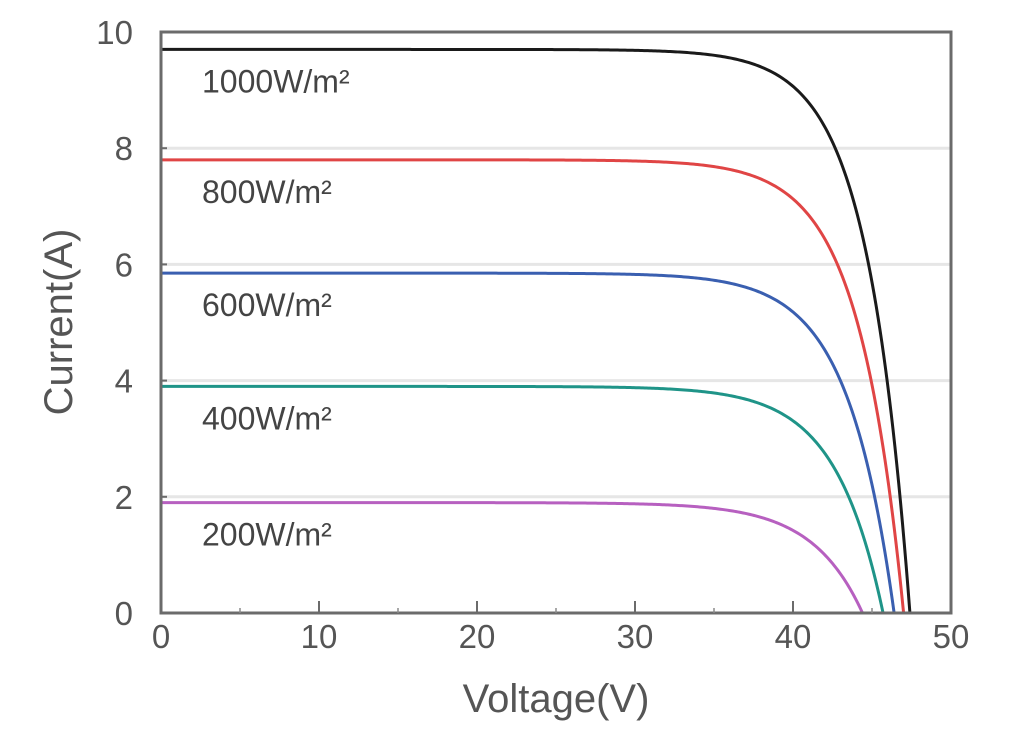 The height and width of the screenshot is (733, 1024). Describe the element at coordinates (512, 557) in the screenshot. I see `curve-200w` at that location.